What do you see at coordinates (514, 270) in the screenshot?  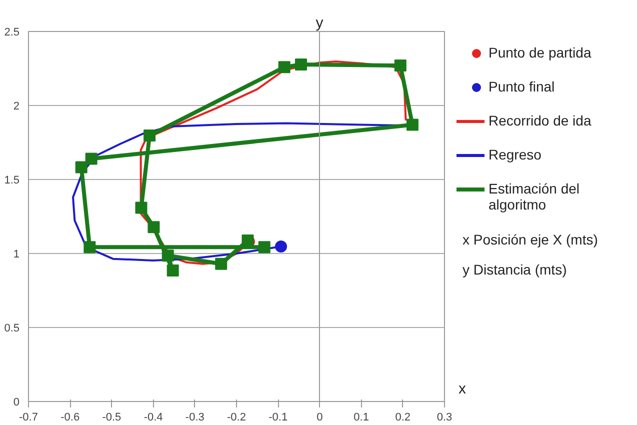 I see `text: y Distancia (mts)` at bounding box center [514, 270].